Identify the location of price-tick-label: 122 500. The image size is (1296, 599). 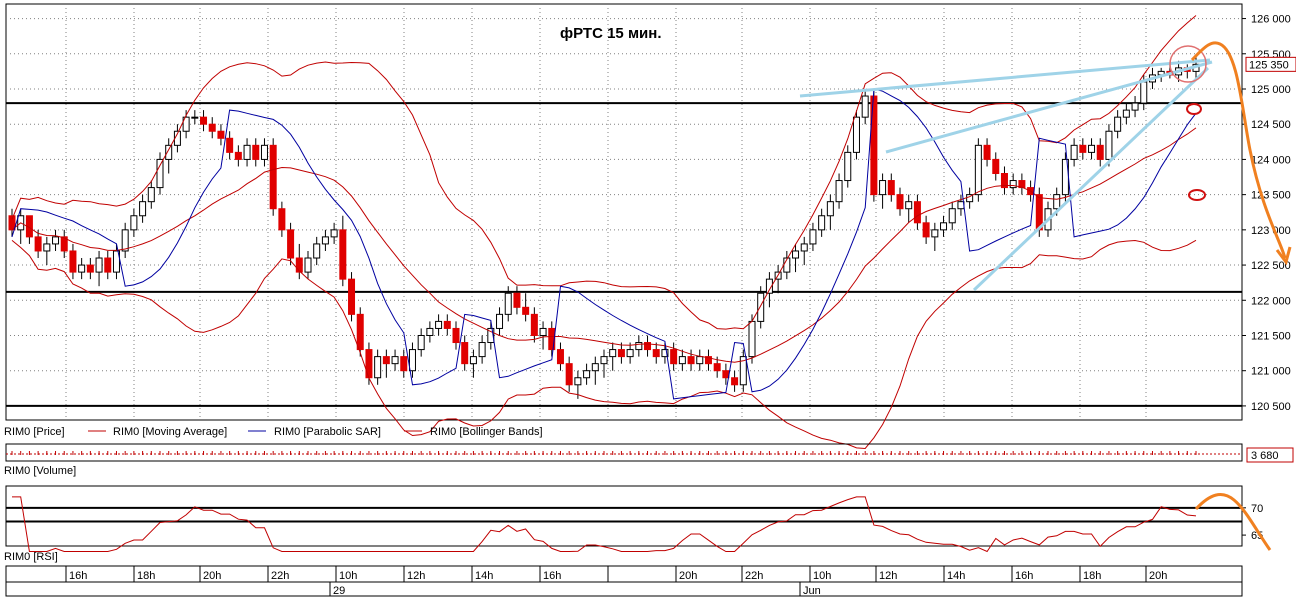
(1271, 266).